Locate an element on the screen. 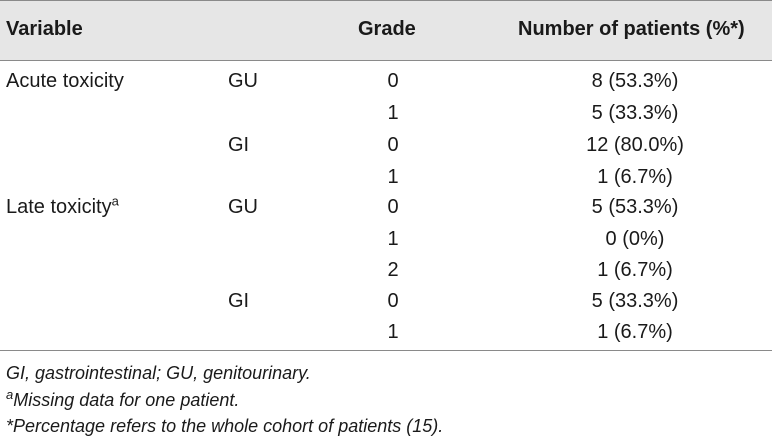 This screenshot has height=440, width=772. table-header: Variable Grade Number of patients (%*) is located at coordinates (386, 30).